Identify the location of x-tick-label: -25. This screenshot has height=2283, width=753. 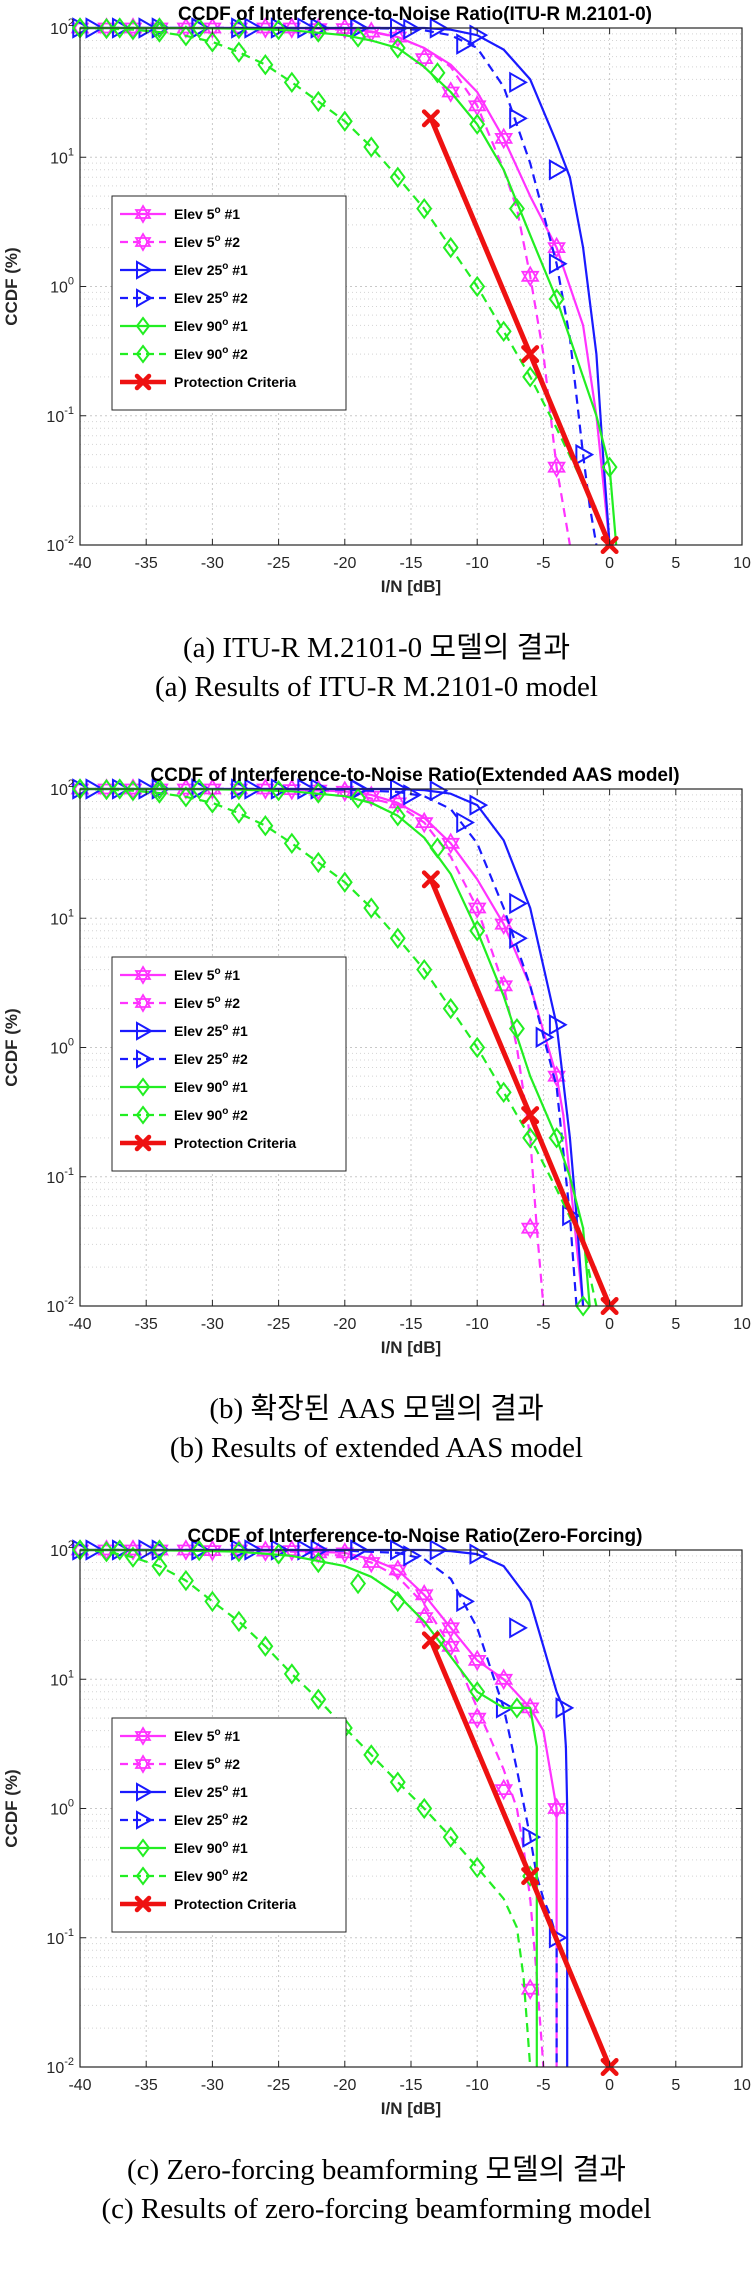
(278, 2085).